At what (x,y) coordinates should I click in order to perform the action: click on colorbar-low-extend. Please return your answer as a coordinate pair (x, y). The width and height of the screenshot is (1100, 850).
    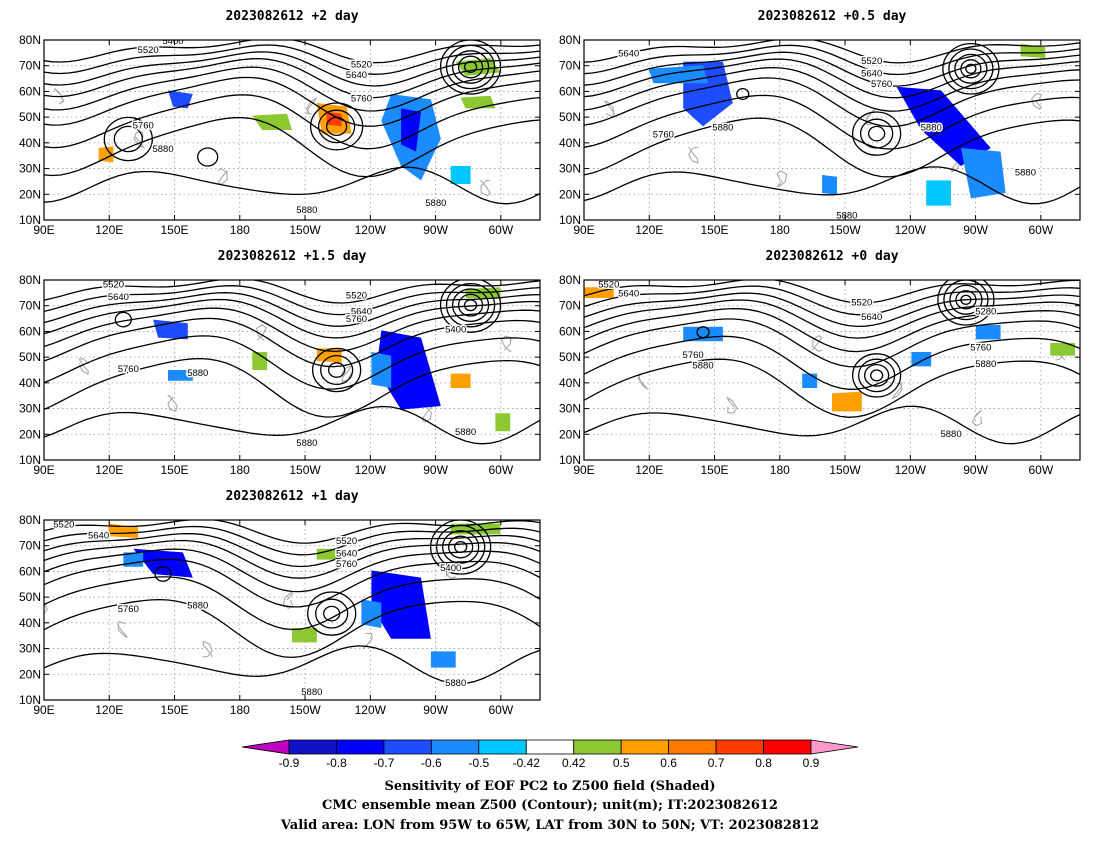
    Looking at the image, I should click on (265, 747).